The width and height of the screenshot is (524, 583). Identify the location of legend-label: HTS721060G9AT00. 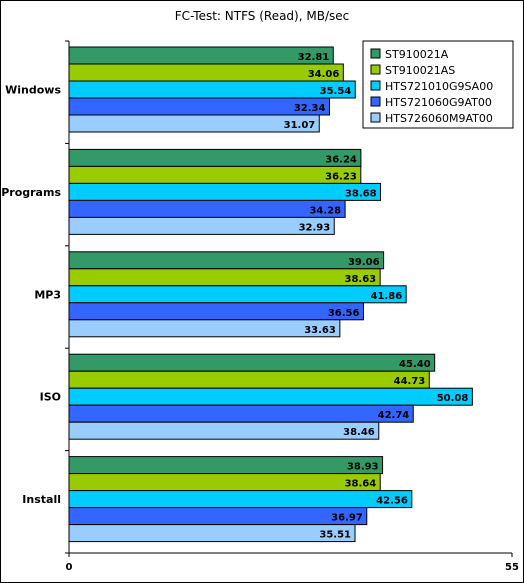
(438, 102).